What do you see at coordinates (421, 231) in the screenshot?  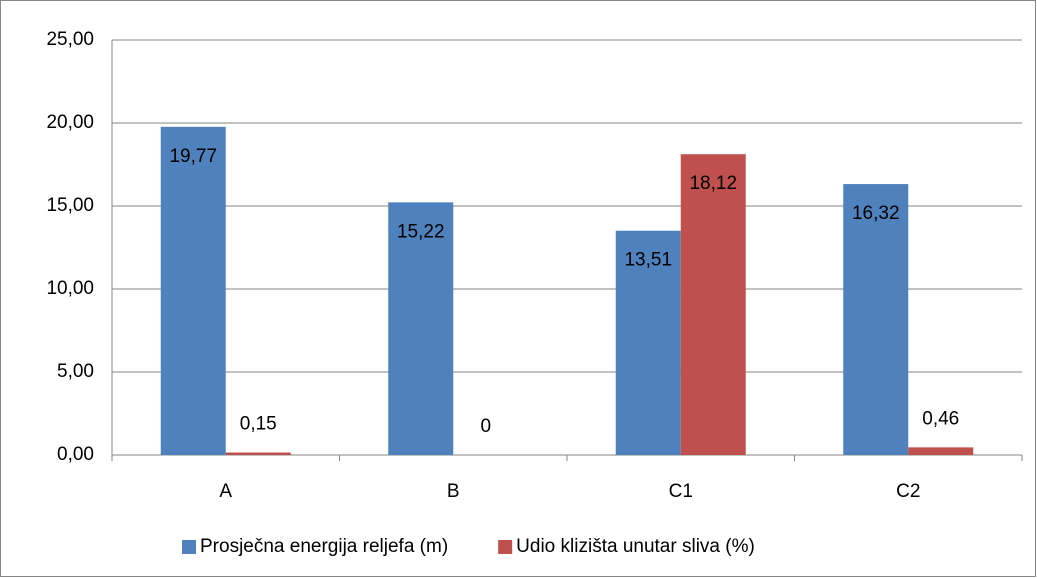 I see `value-label: 15,22` at bounding box center [421, 231].